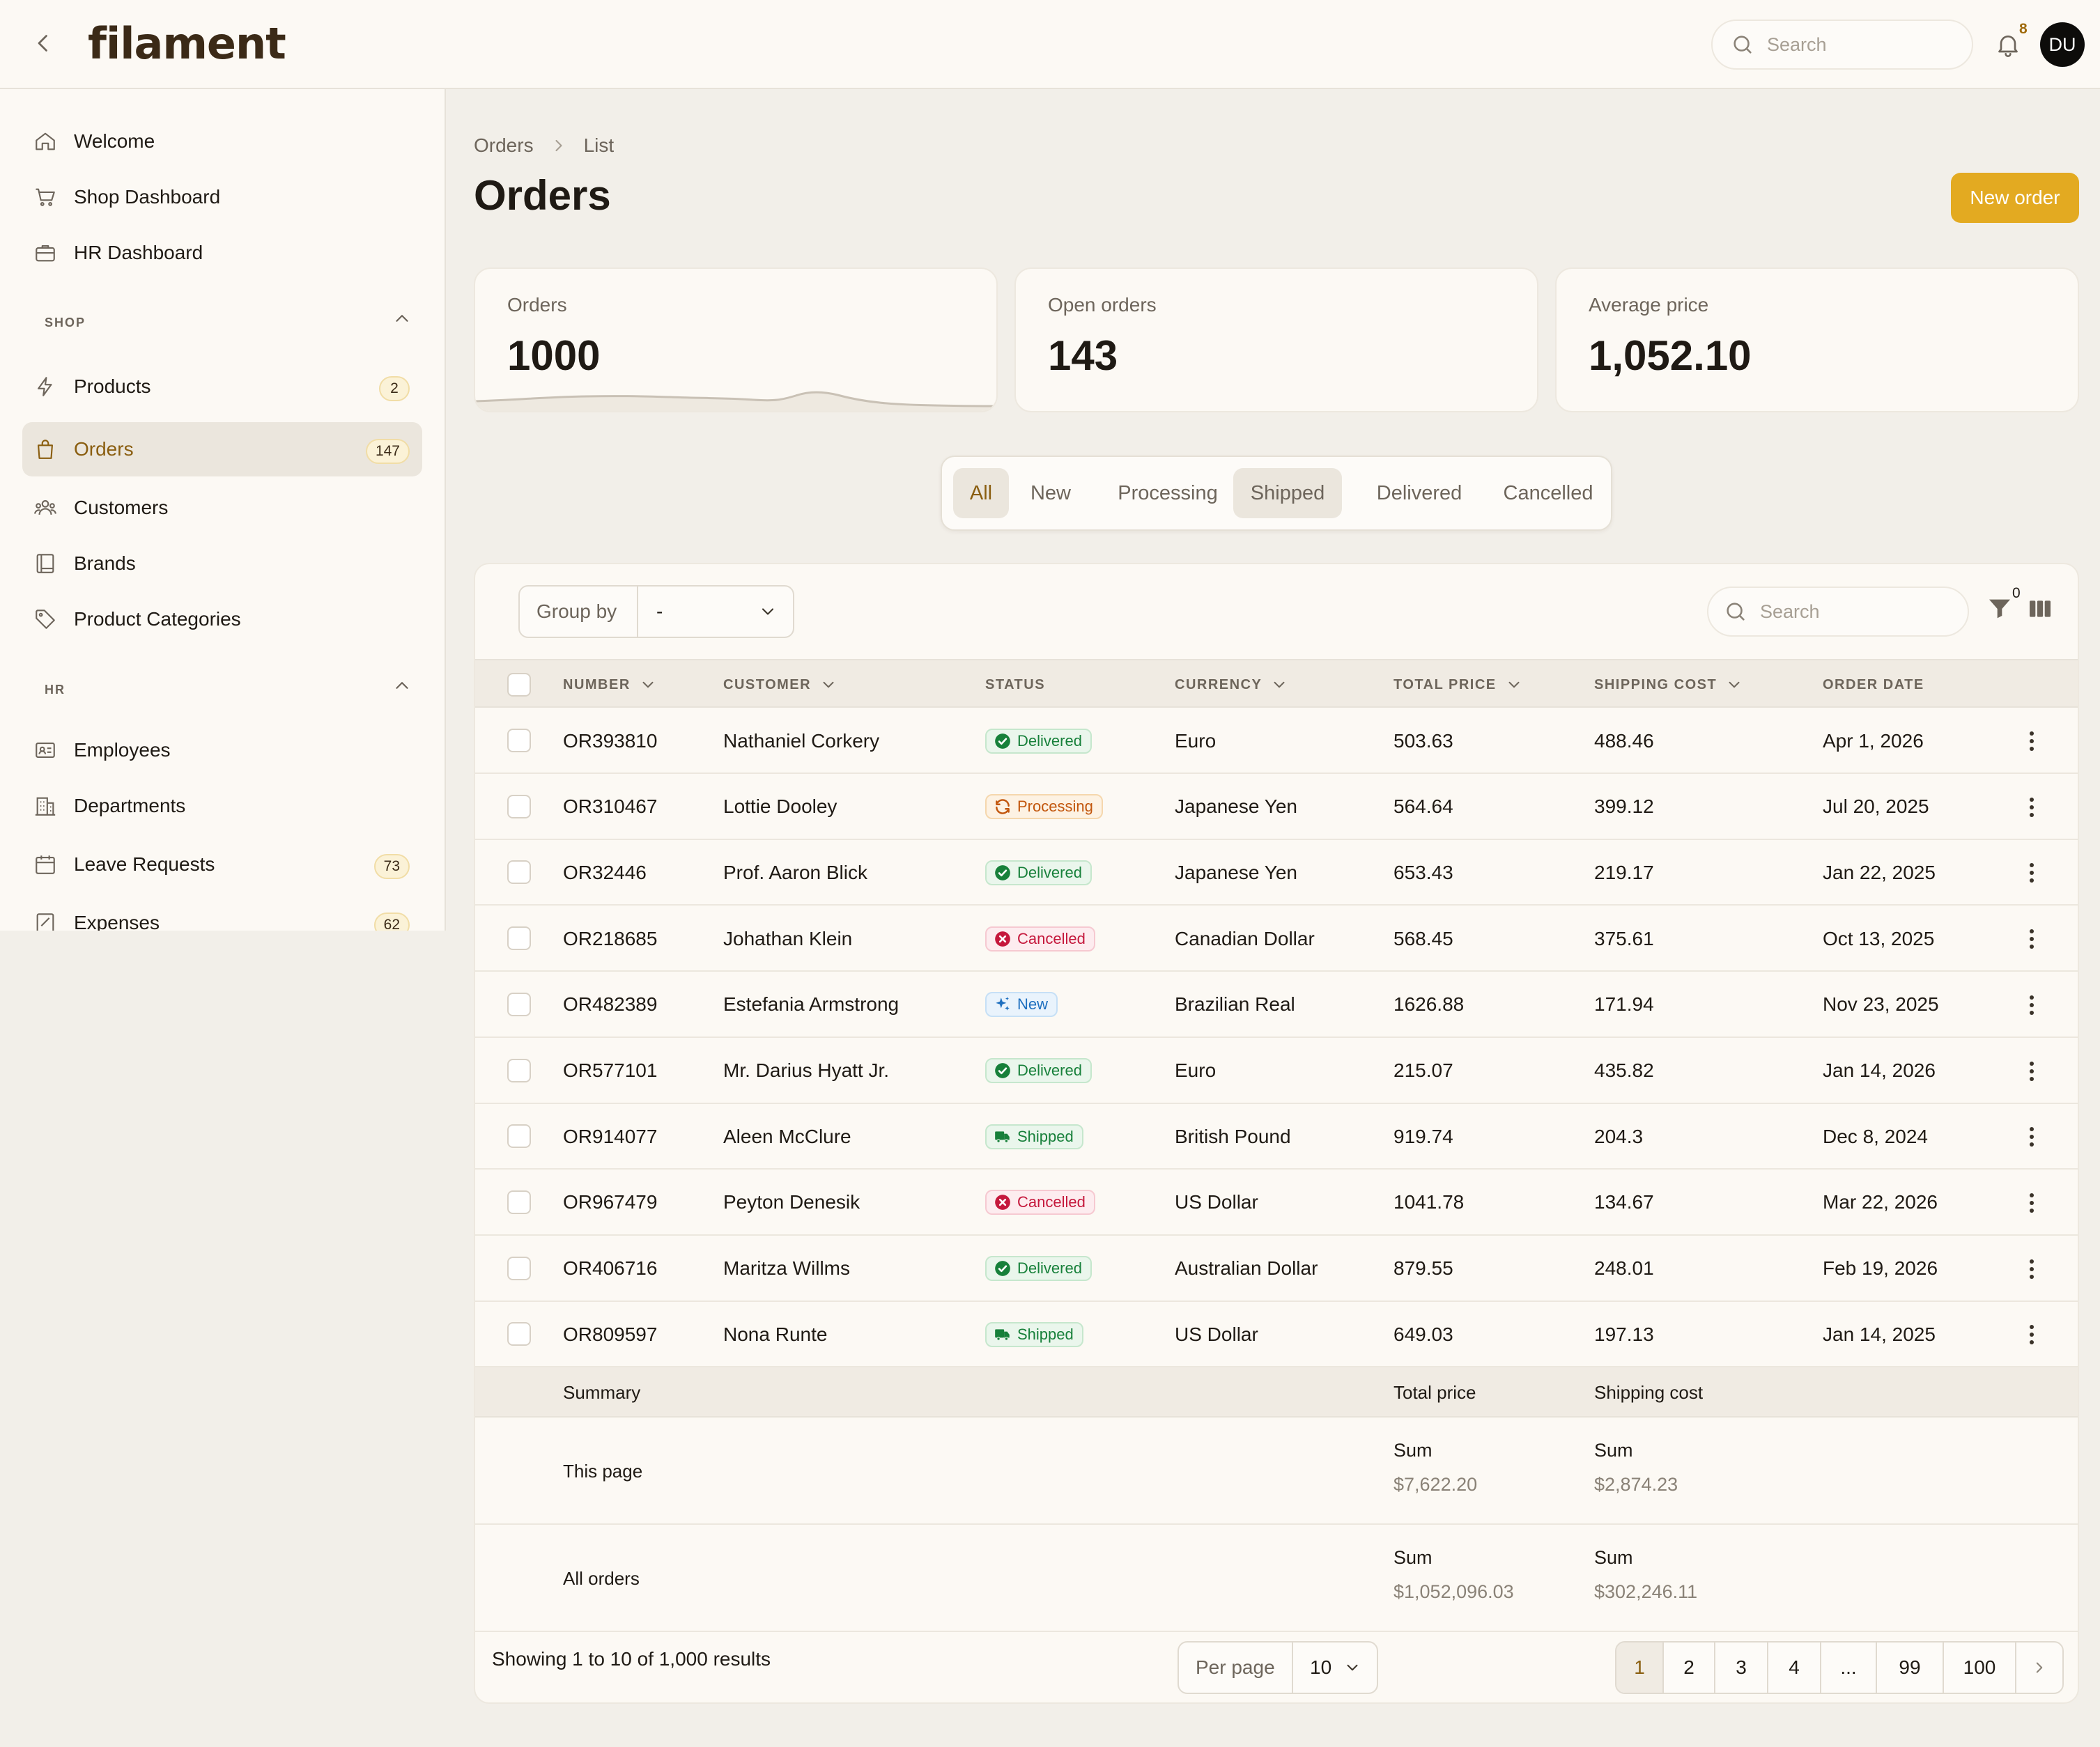  What do you see at coordinates (2039, 1668) in the screenshot?
I see `next-page-button` at bounding box center [2039, 1668].